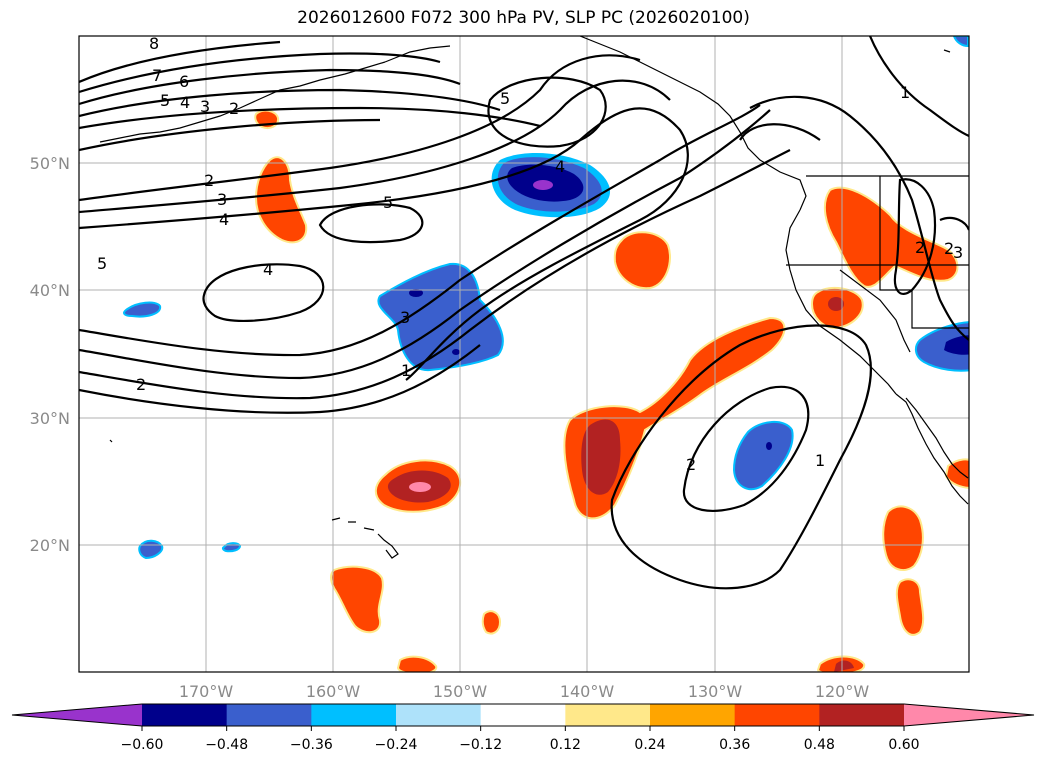  I want to click on contour-label: 8, so click(154, 43).